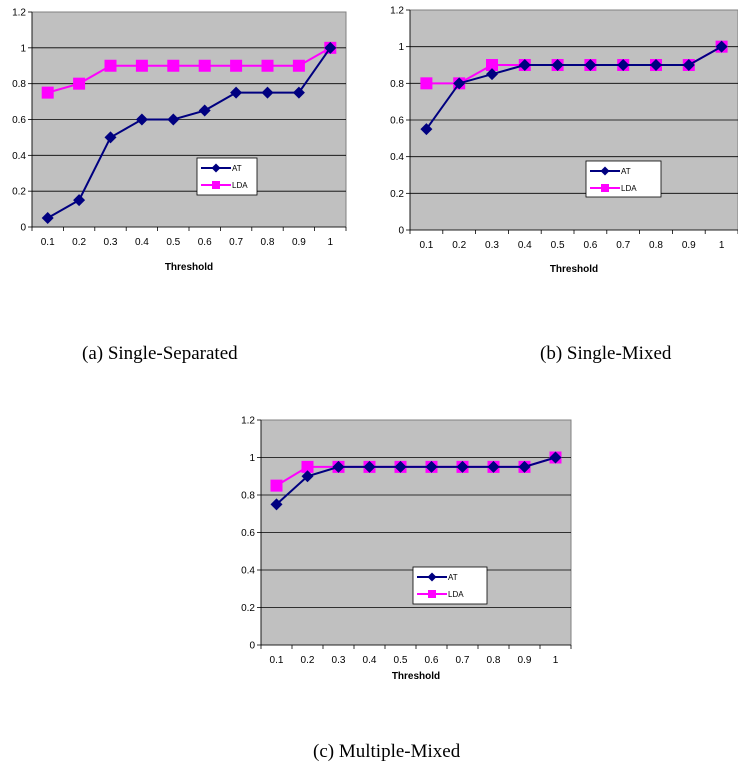 Image resolution: width=738 pixels, height=769 pixels. I want to click on caption-single-mixed: (b) Single-Mixed, so click(606, 353).